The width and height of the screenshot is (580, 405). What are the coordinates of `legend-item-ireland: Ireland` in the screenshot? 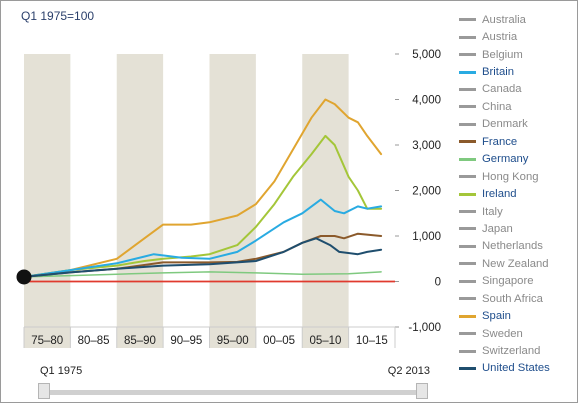 It's located at (518, 193).